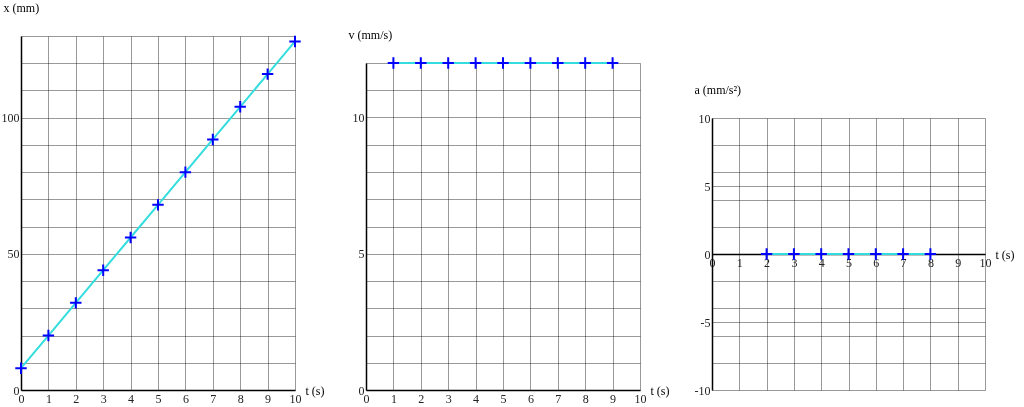 This screenshot has width=1024, height=407. Describe the element at coordinates (718, 89) in the screenshot. I see `y-axis-title: a (mm/s²)` at that location.